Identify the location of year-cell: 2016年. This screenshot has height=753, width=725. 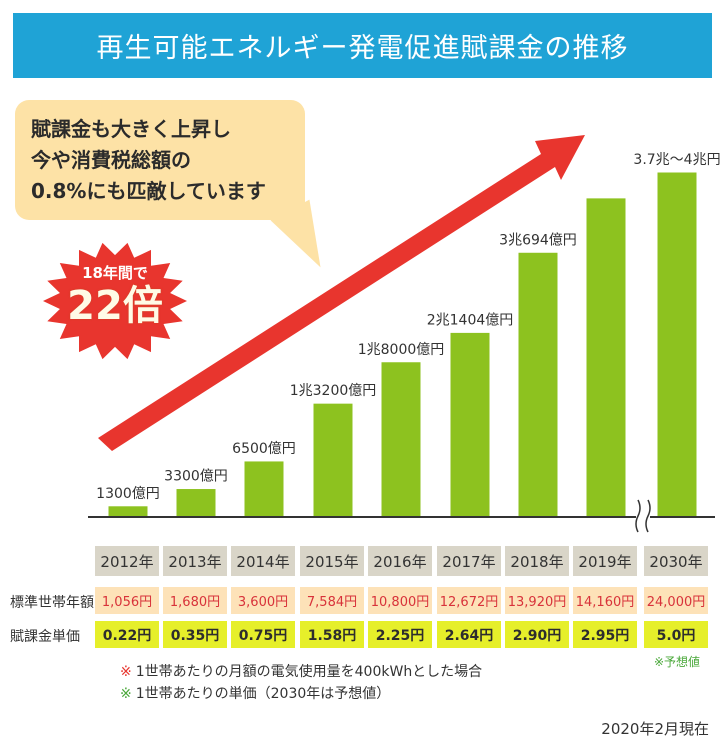
(400, 561).